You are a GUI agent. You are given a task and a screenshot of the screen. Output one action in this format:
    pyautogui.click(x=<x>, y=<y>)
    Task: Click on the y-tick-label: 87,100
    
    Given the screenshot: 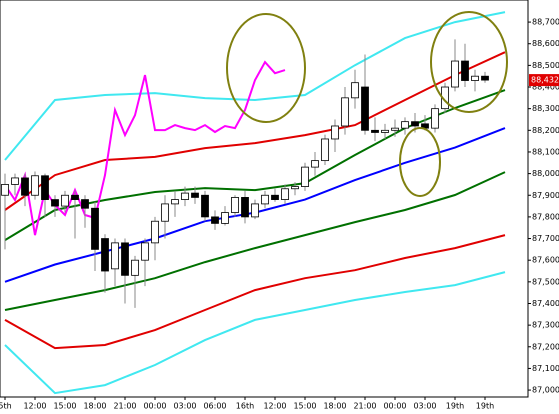 What is the action you would take?
    pyautogui.click(x=545, y=368)
    